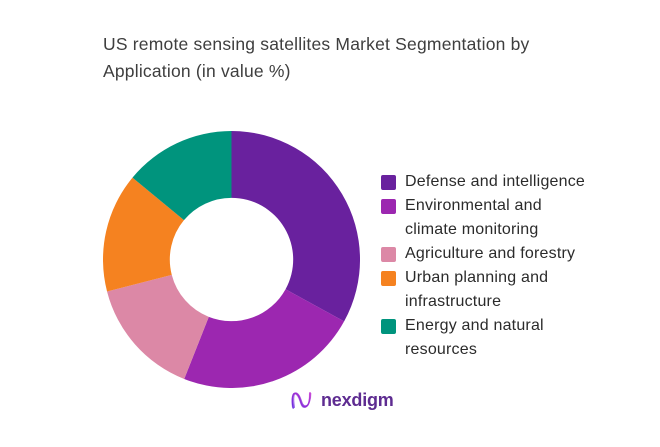 This screenshot has height=447, width=660. I want to click on legend-item-2: Agriculture and forestry, so click(511, 254).